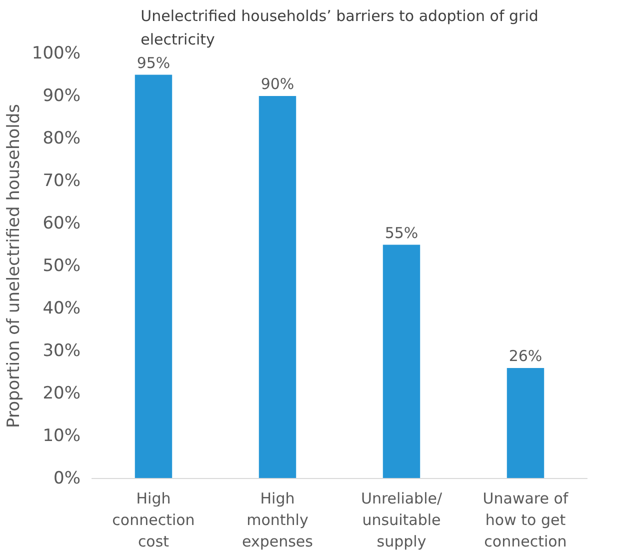 This screenshot has width=617, height=553. What do you see at coordinates (14, 266) in the screenshot?
I see `y-axis-title: Proportion of unelectrified households` at bounding box center [14, 266].